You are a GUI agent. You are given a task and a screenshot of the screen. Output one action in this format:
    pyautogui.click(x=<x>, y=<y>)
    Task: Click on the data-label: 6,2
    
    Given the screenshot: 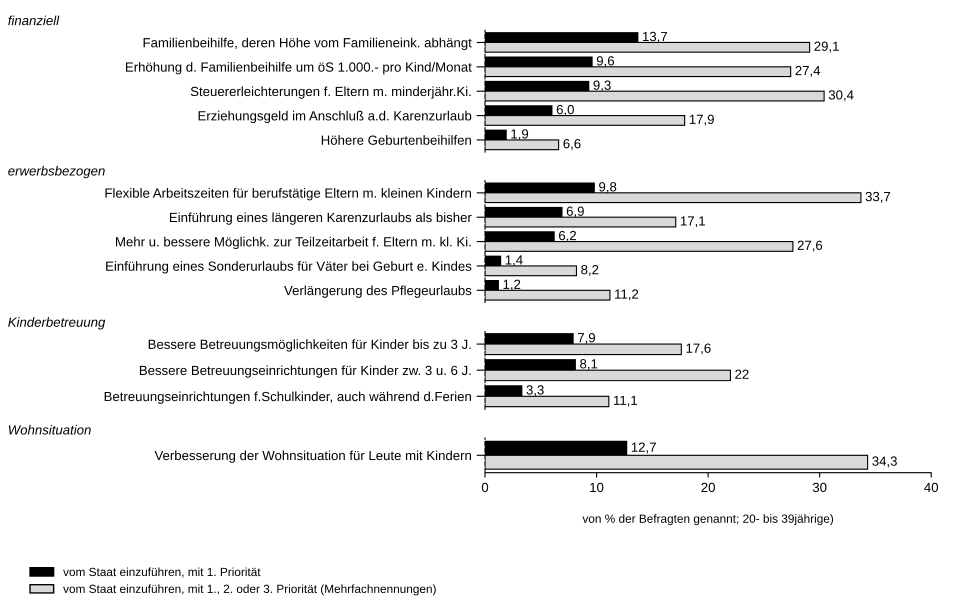 What is the action you would take?
    pyautogui.click(x=567, y=236)
    